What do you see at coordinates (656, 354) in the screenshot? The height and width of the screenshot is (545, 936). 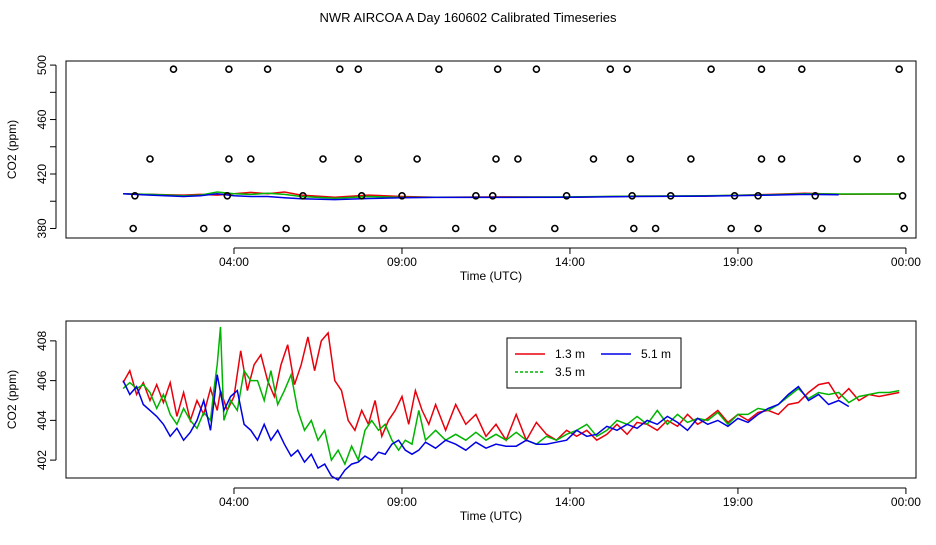 I see `legend-label: 5.1 m` at bounding box center [656, 354].